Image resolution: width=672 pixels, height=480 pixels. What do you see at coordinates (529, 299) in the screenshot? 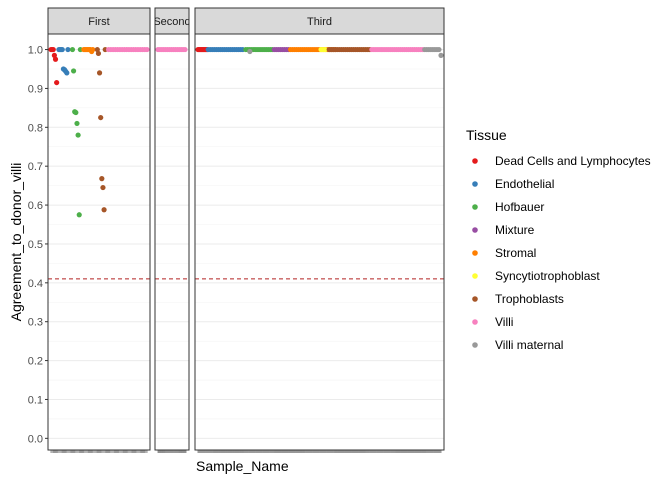
I see `legend-label: Trophoblasts` at bounding box center [529, 299].